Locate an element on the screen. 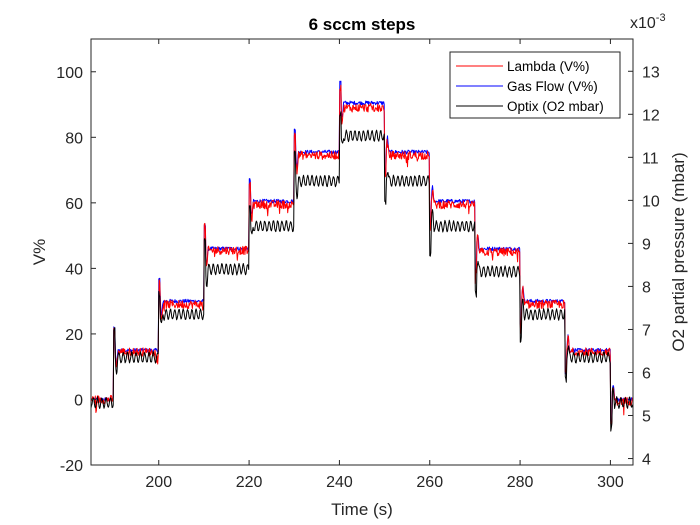 This screenshot has width=700, height=525. y2-tick-label: 8 is located at coordinates (646, 287).